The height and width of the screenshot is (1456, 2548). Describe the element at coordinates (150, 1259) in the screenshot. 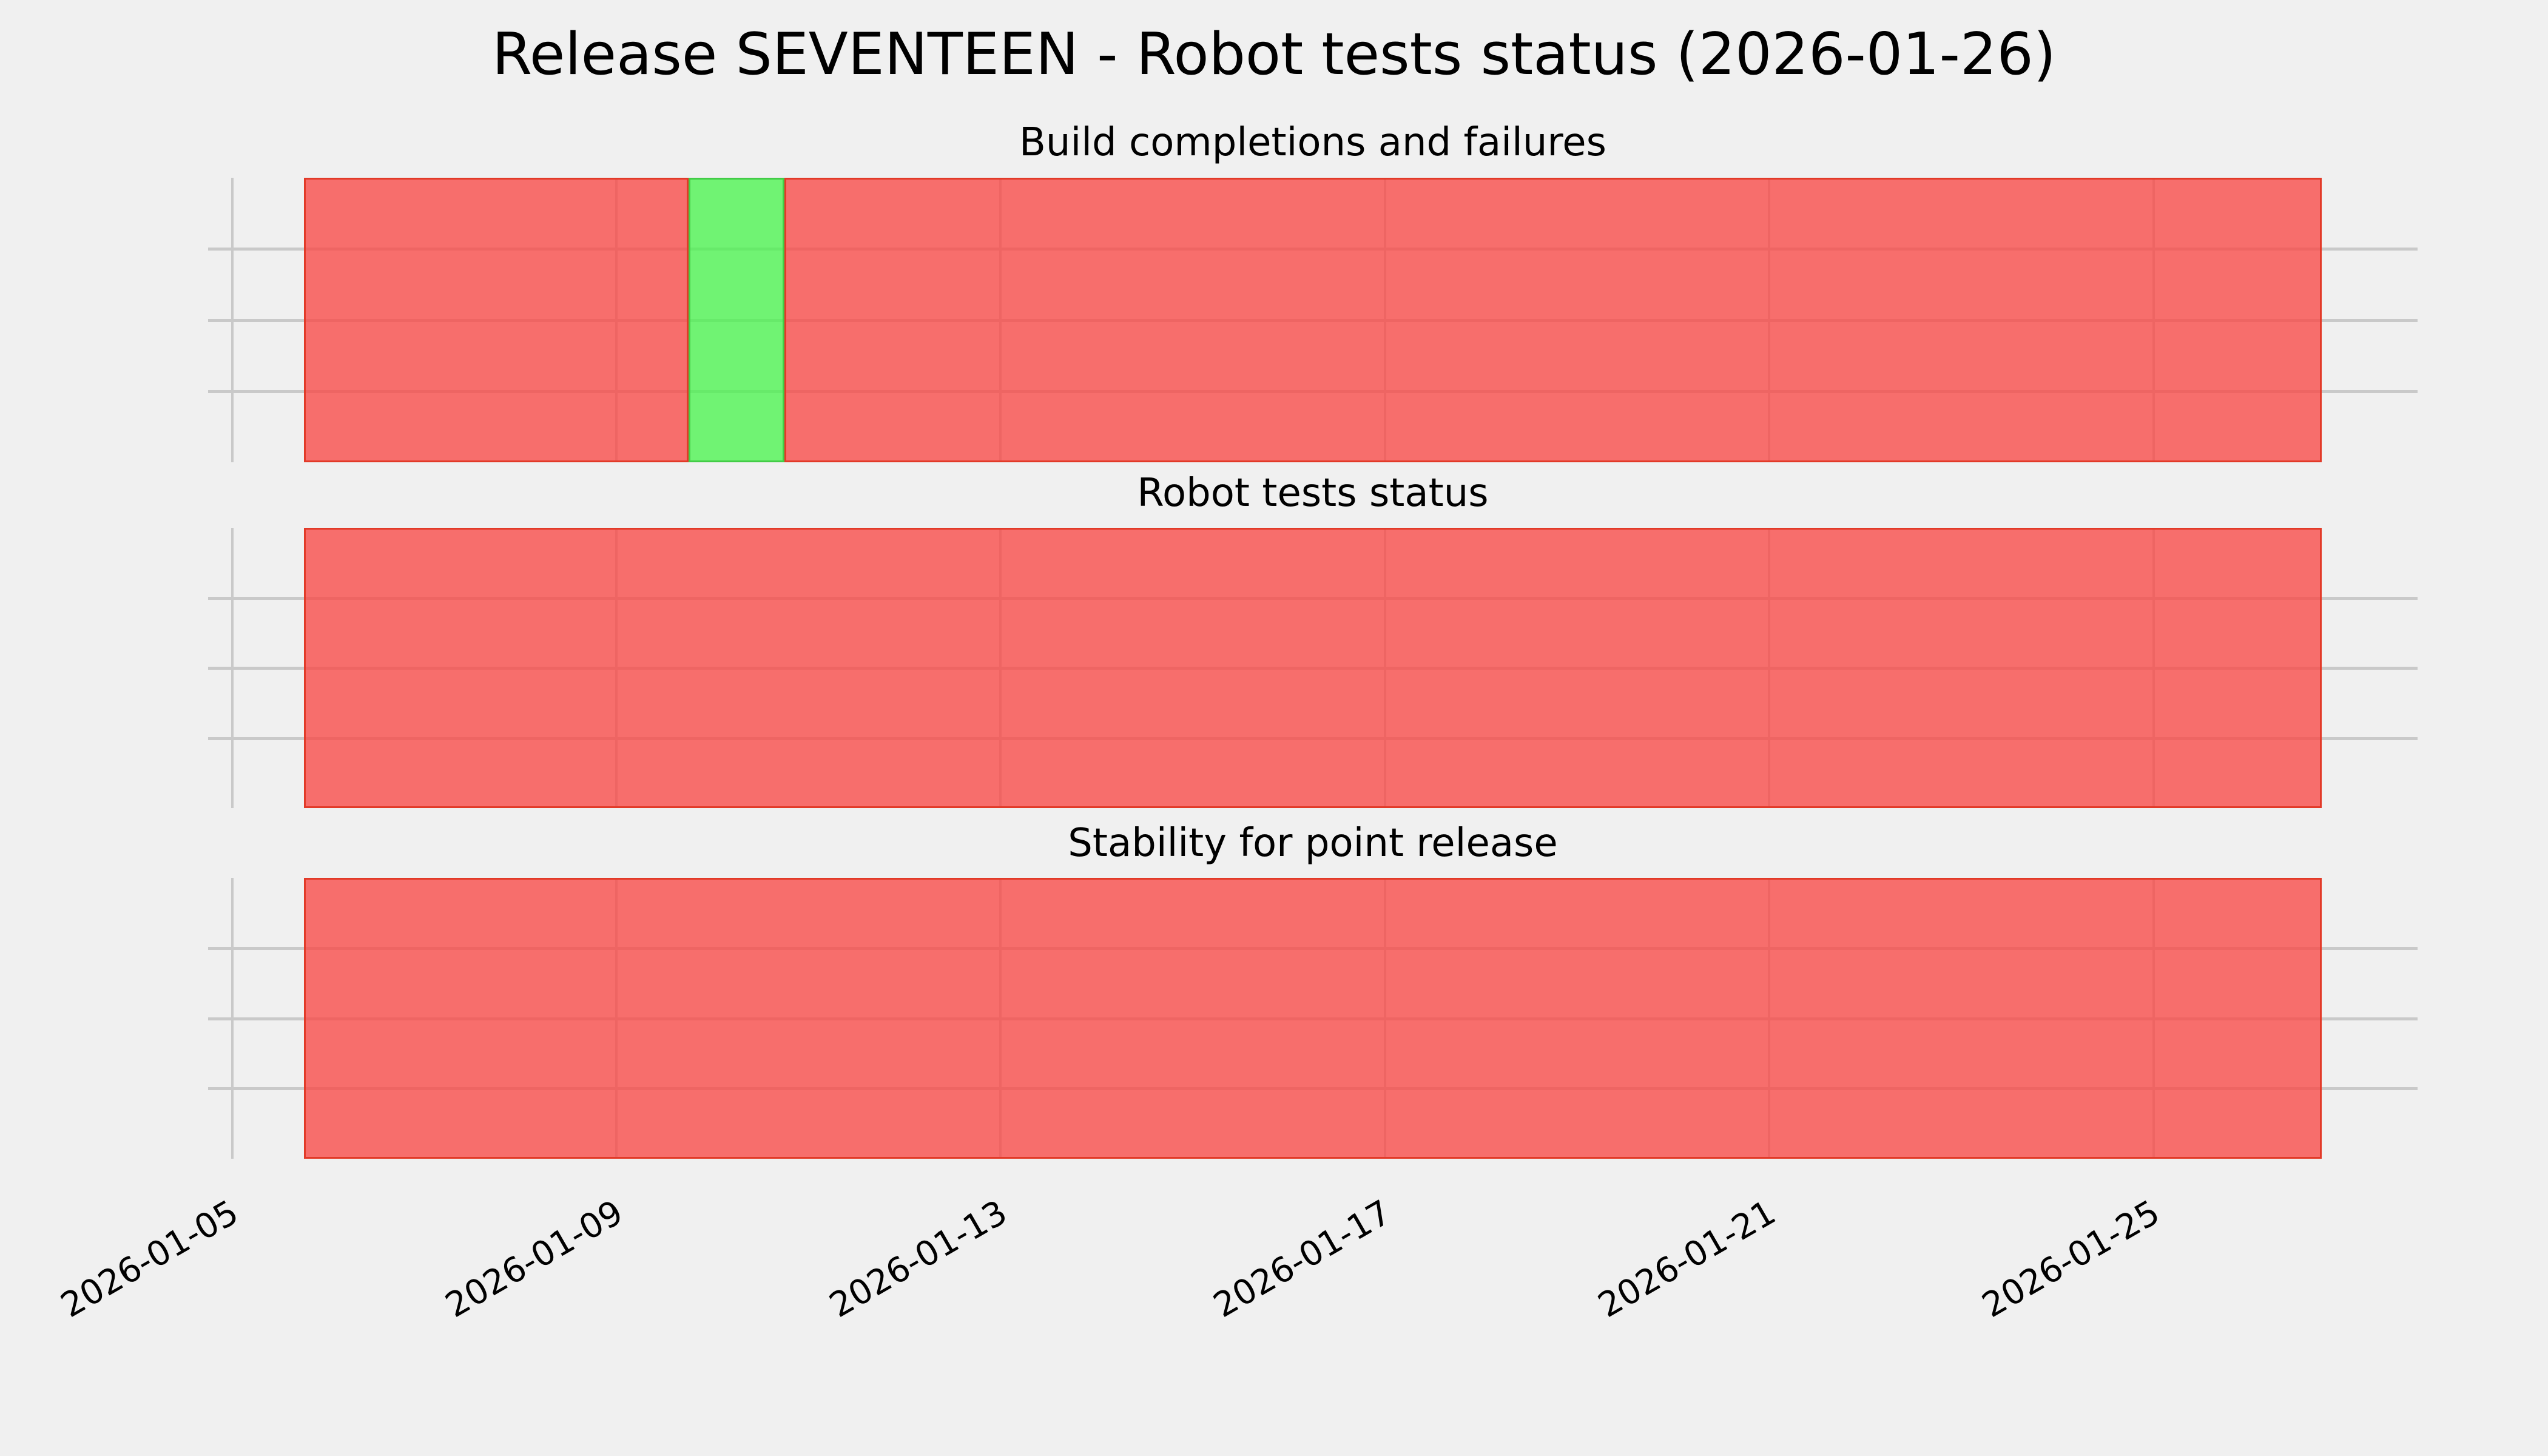

I see `x-tick-label: 2026-01-05` at that location.